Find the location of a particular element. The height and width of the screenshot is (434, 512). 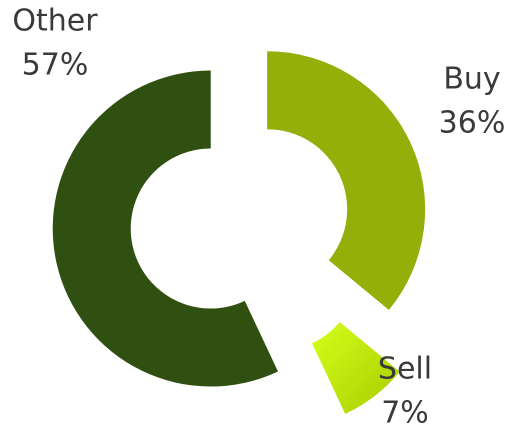

slice-label: Buy is located at coordinates (471, 79).